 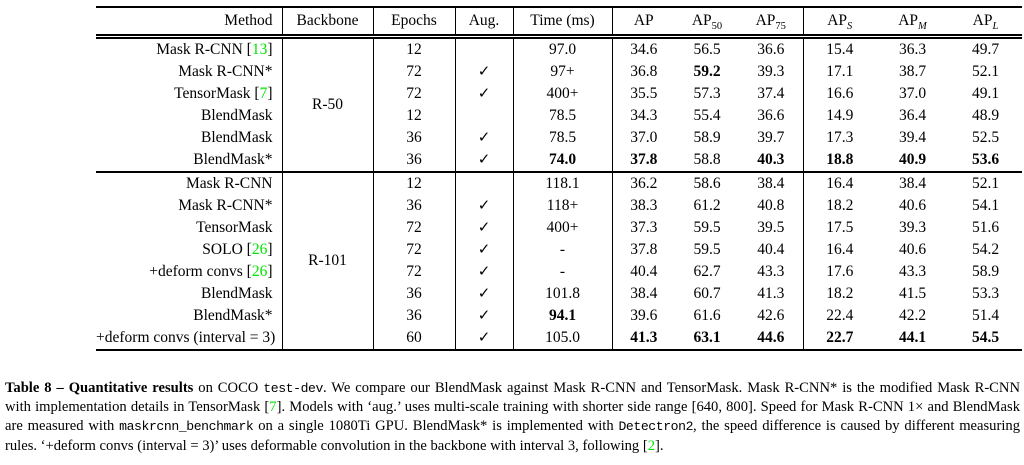 I want to click on ap-cell: 40.3, so click(x=771, y=160).